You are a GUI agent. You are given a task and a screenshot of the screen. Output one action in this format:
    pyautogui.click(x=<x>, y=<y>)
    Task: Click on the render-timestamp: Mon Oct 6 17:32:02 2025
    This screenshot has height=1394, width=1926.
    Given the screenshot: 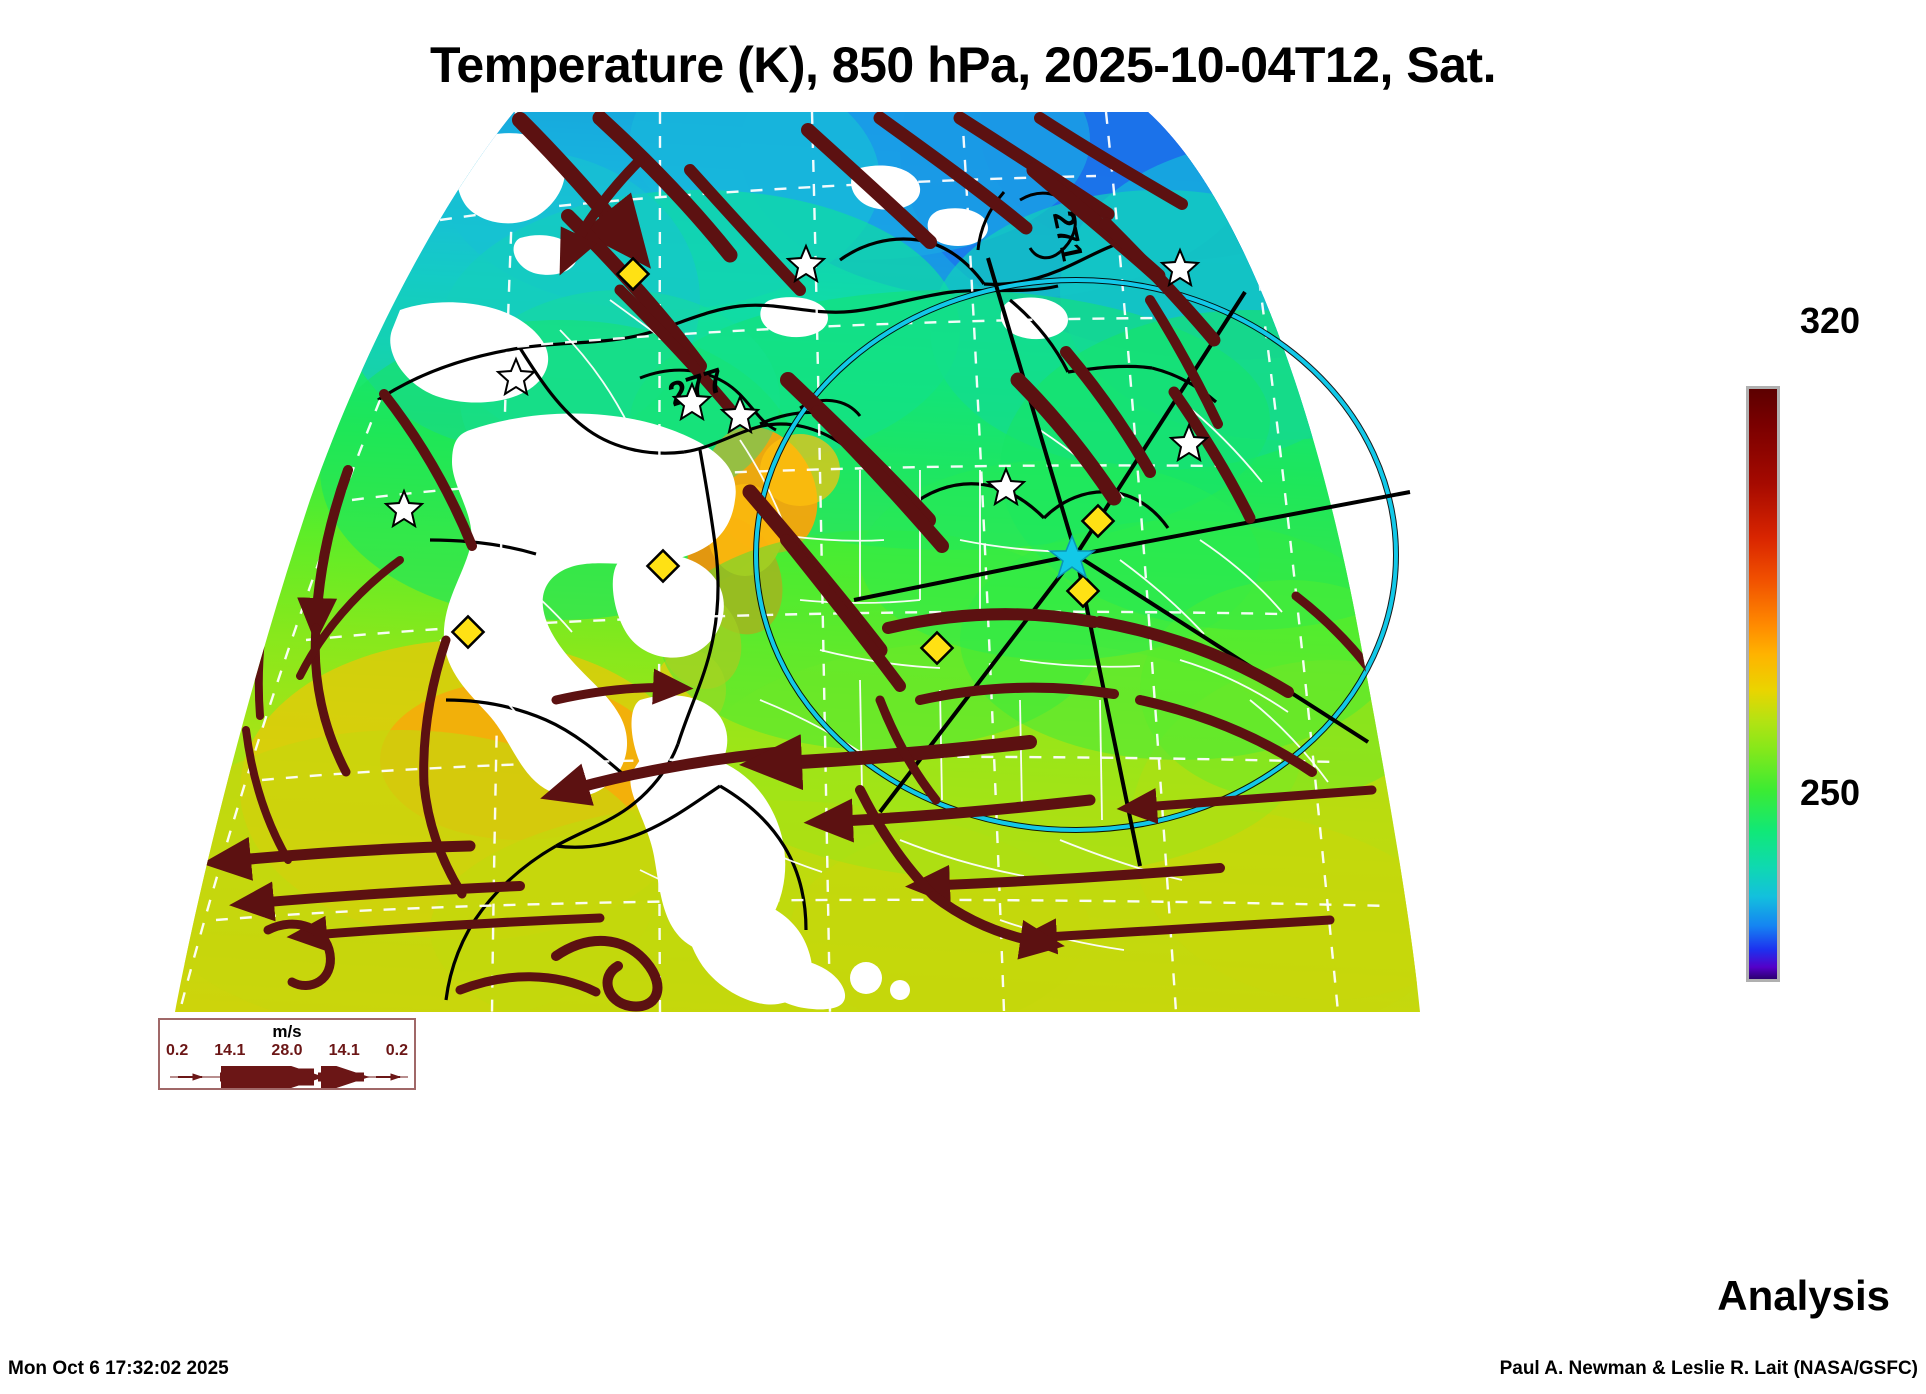 What is the action you would take?
    pyautogui.click(x=118, y=1368)
    